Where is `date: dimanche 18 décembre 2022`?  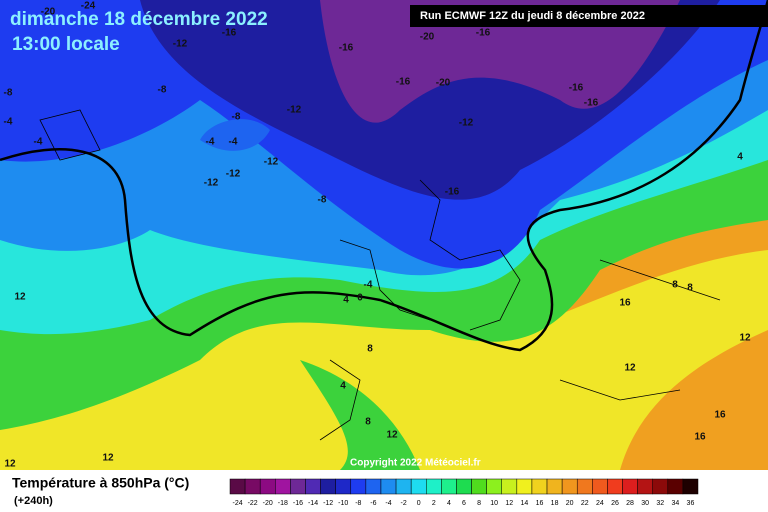
date: dimanche 18 décembre 2022 is located at coordinates (139, 19).